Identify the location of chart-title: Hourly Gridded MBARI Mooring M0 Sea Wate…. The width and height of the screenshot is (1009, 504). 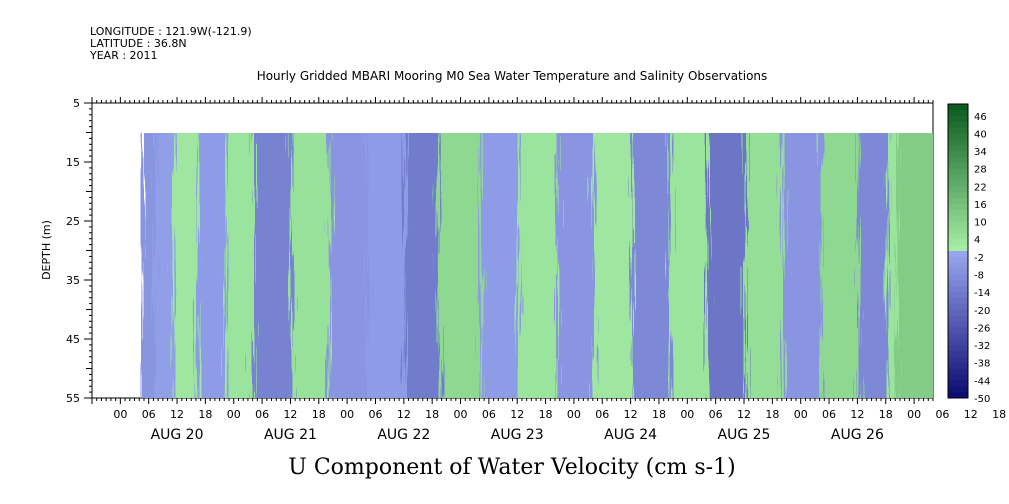
(512, 76).